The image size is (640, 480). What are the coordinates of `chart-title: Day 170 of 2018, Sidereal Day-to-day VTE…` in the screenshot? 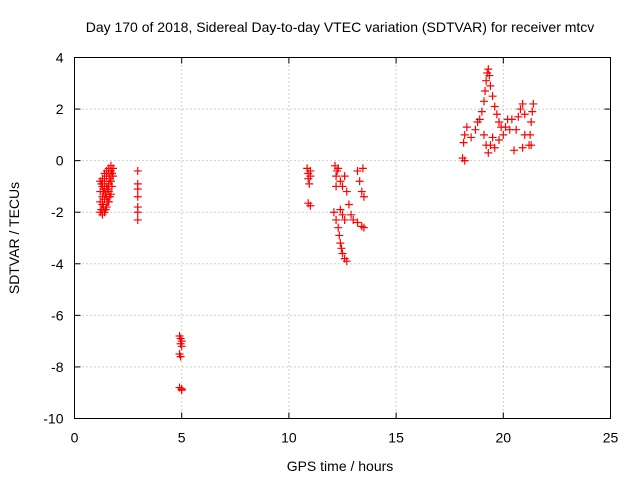 It's located at (340, 27).